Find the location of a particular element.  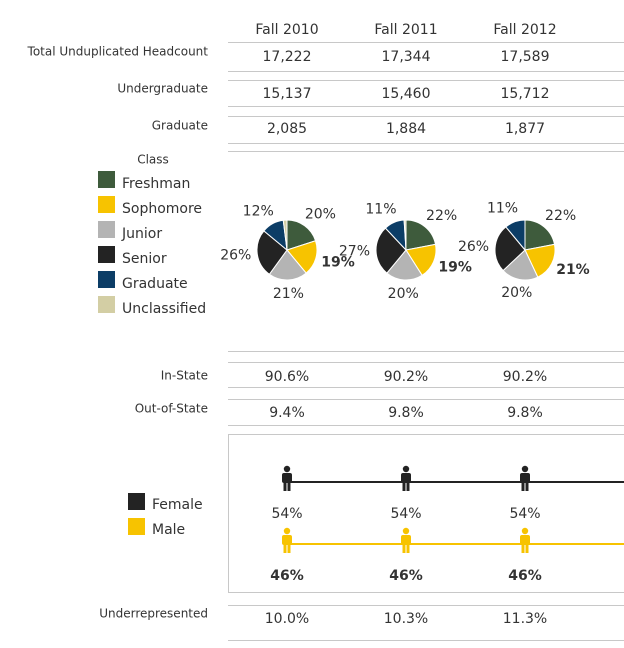

cell-value: 11.3% is located at coordinates (525, 619).